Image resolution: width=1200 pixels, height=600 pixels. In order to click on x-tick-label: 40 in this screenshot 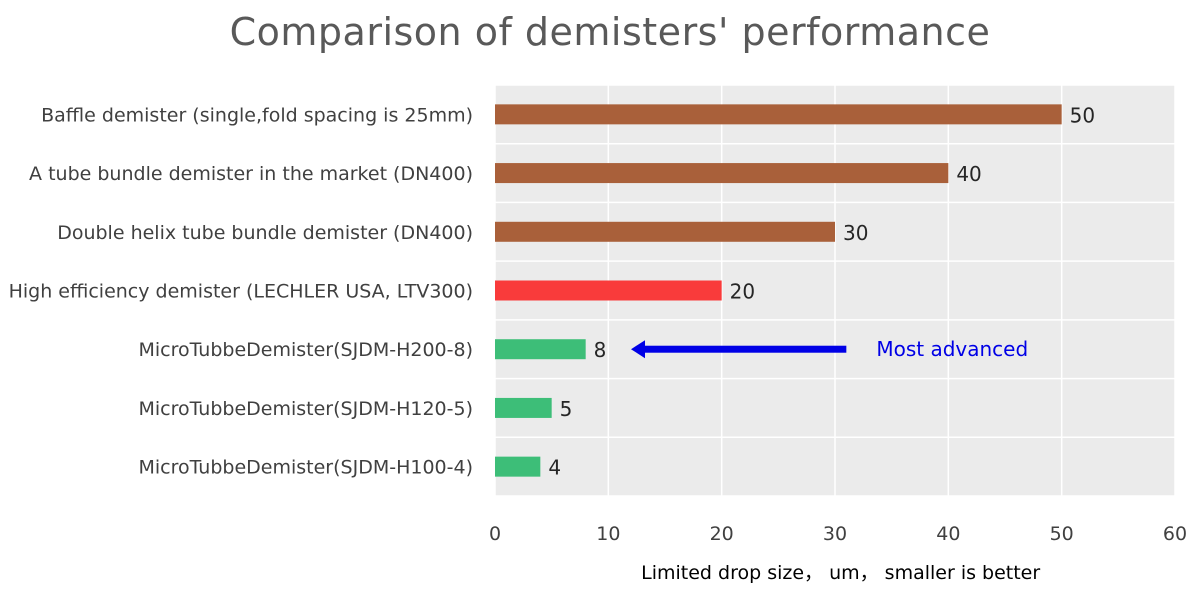, I will do `click(948, 534)`.